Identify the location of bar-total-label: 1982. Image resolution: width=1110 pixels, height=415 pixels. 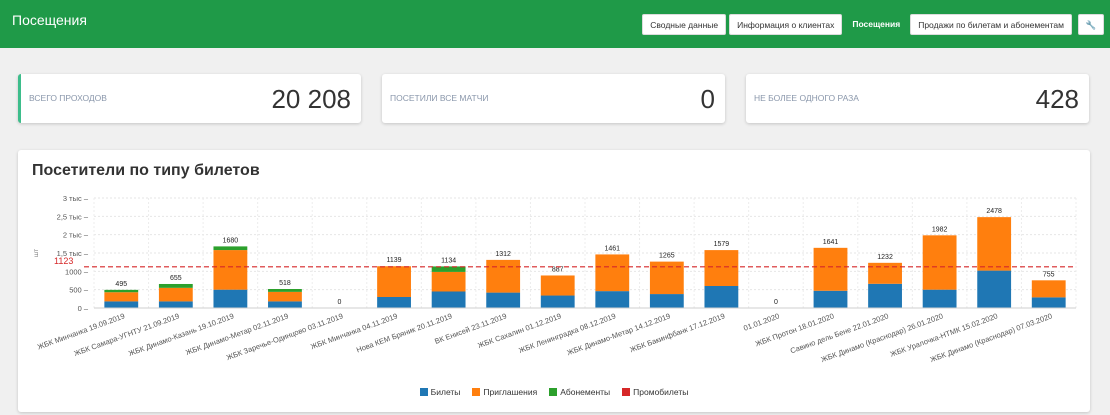
(940, 229).